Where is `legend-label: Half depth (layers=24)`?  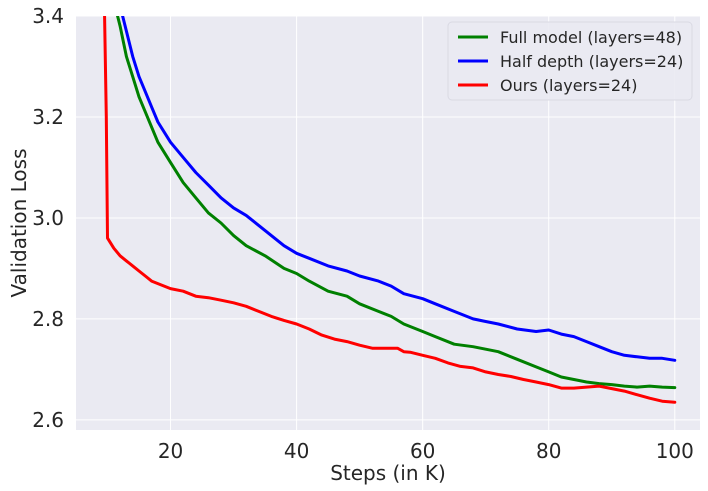
legend-label: Half depth (layers=24) is located at coordinates (591, 61).